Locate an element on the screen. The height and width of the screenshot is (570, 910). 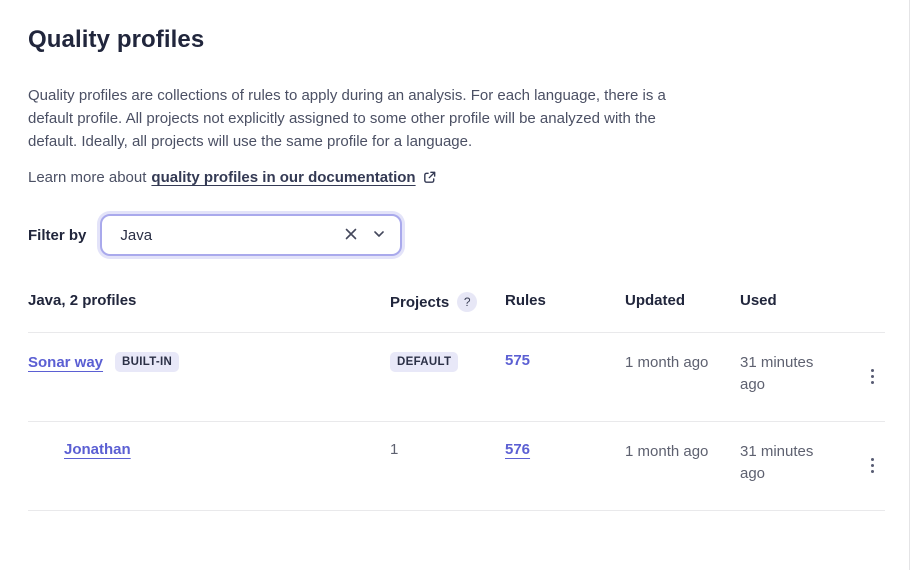
default-badge: DEFAULT is located at coordinates (424, 362).